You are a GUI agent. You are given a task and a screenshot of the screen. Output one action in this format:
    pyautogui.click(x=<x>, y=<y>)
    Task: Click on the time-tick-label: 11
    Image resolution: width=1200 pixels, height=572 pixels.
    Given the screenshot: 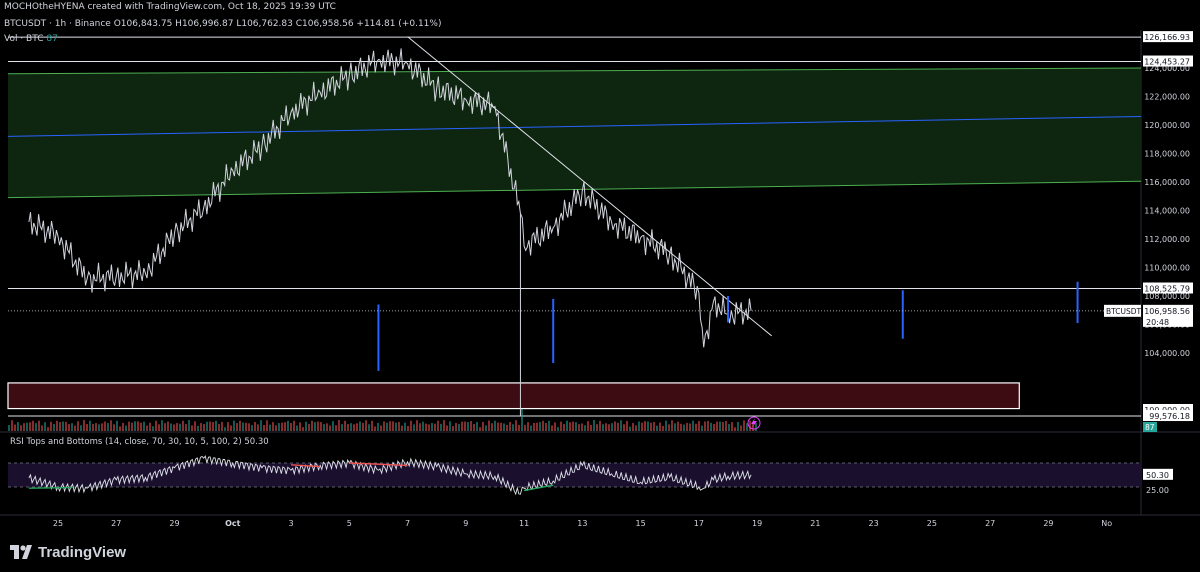 What is the action you would take?
    pyautogui.click(x=524, y=523)
    